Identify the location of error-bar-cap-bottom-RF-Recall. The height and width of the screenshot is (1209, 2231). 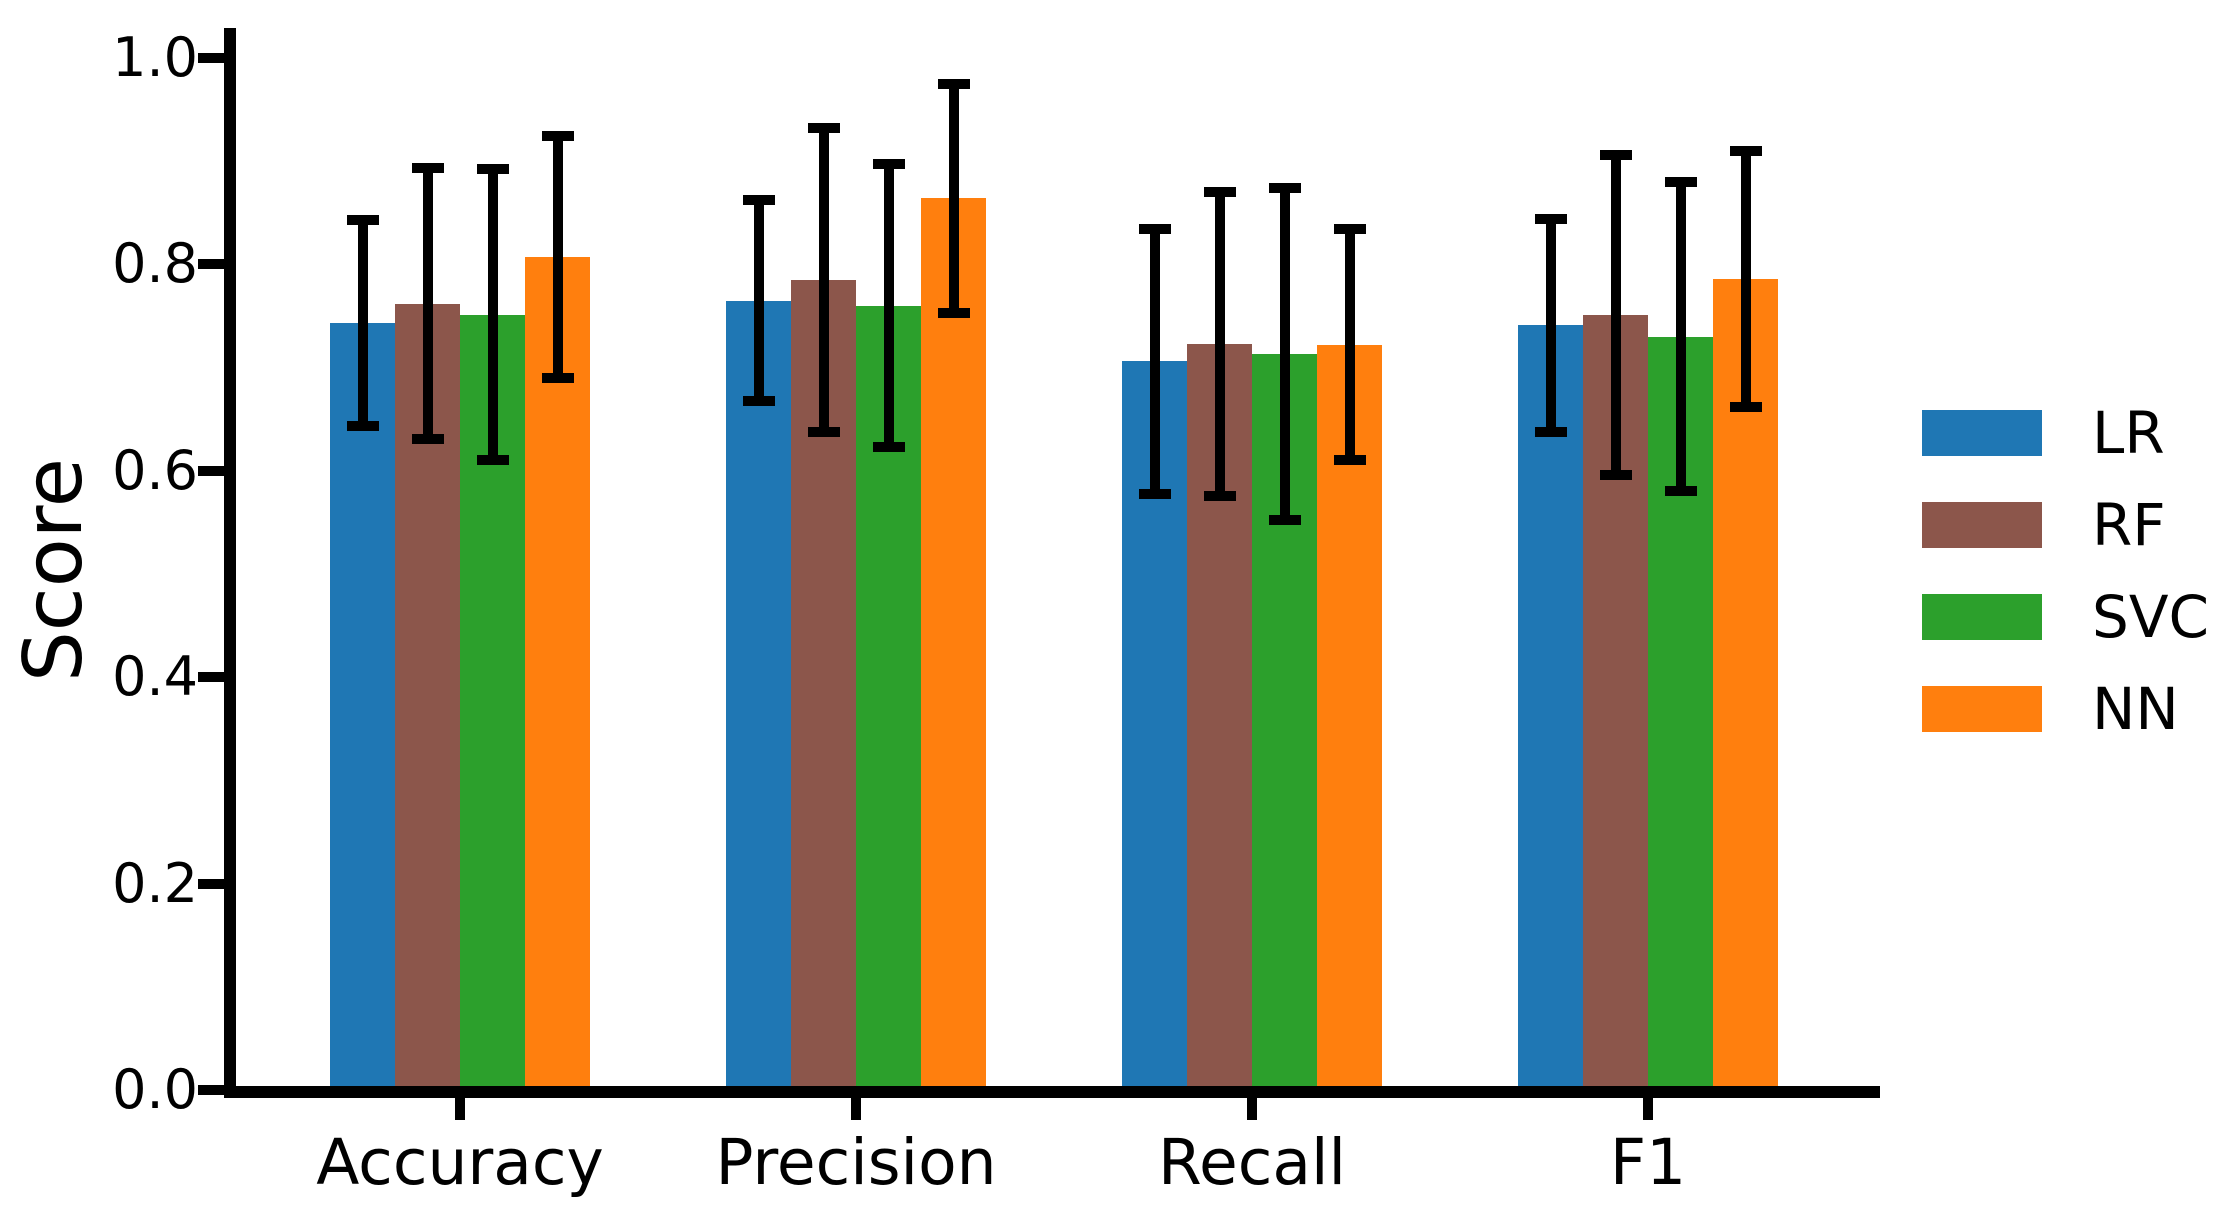
(1219, 495).